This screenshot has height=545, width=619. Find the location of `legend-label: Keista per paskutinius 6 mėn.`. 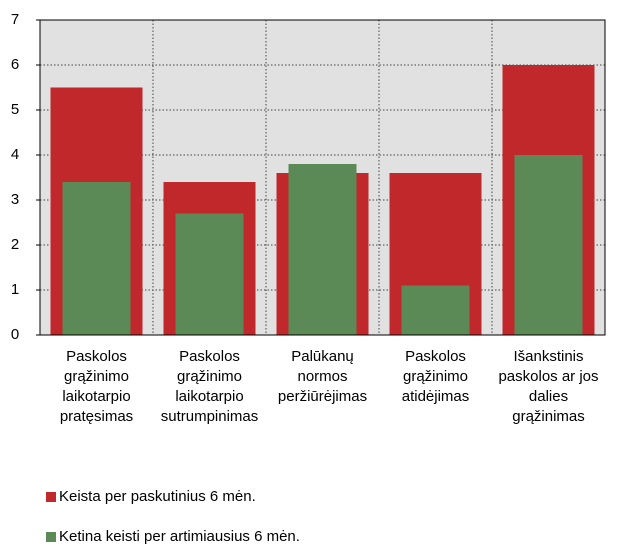

legend-label: Keista per paskutinius 6 mėn. is located at coordinates (157, 496).